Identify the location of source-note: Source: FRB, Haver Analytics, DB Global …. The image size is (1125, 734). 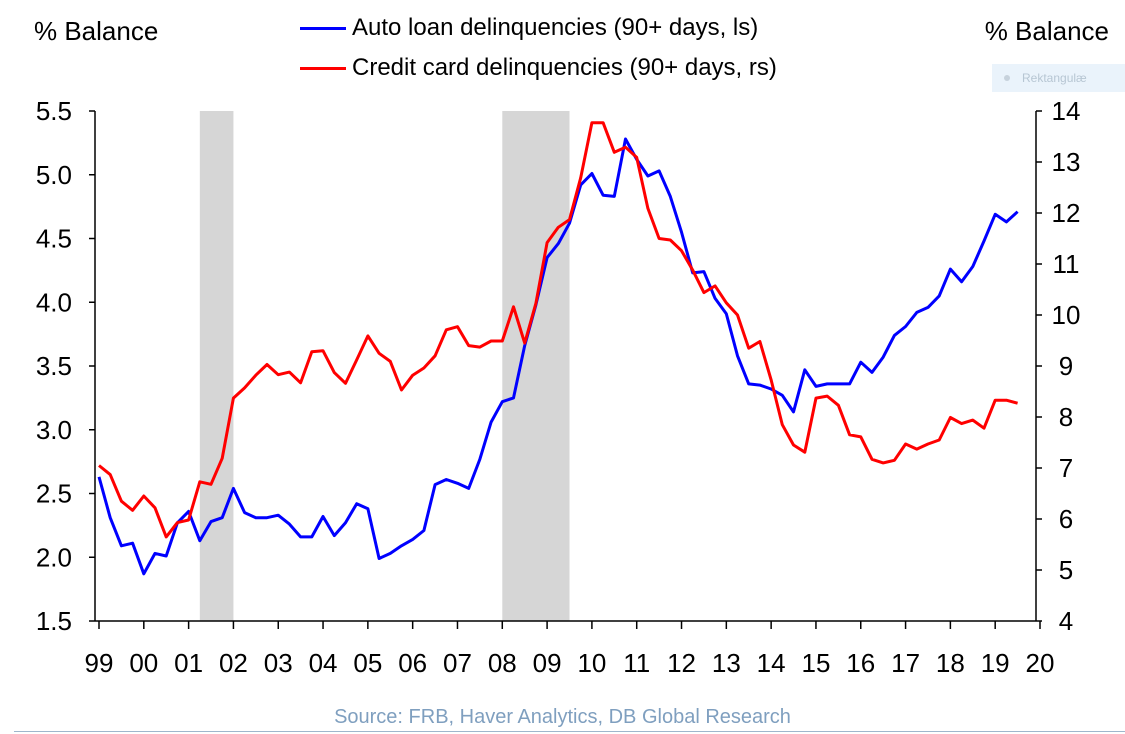
(562, 717).